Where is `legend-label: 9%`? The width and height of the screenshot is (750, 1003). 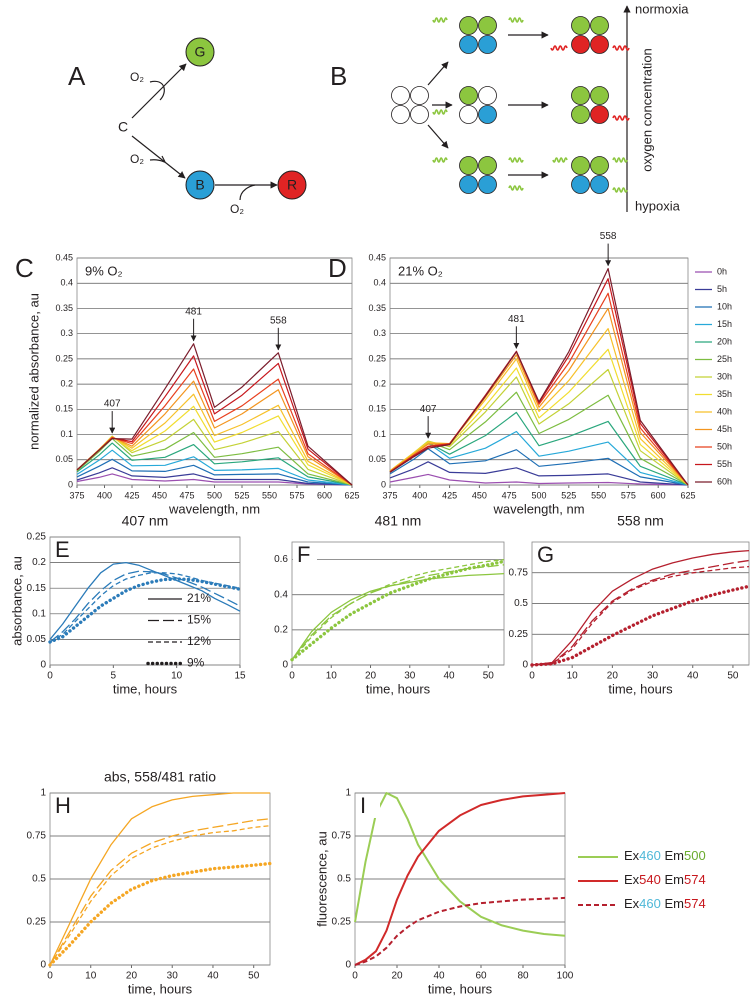 legend-label: 9% is located at coordinates (196, 663).